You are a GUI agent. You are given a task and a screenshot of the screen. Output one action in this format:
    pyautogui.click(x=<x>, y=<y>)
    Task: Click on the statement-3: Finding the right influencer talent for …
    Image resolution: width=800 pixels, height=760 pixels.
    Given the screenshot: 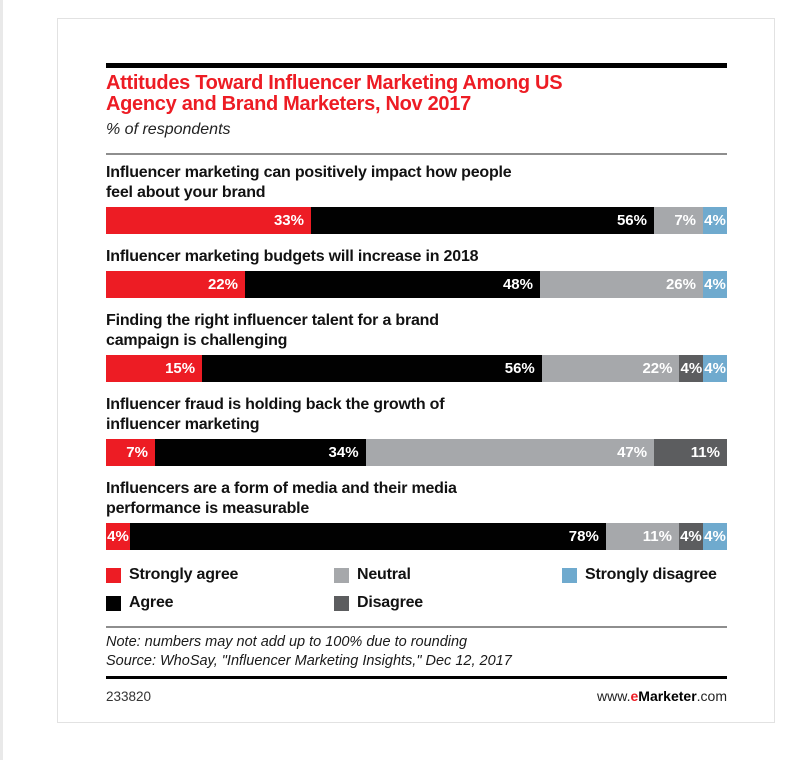 What is the action you would take?
    pyautogui.click(x=416, y=331)
    